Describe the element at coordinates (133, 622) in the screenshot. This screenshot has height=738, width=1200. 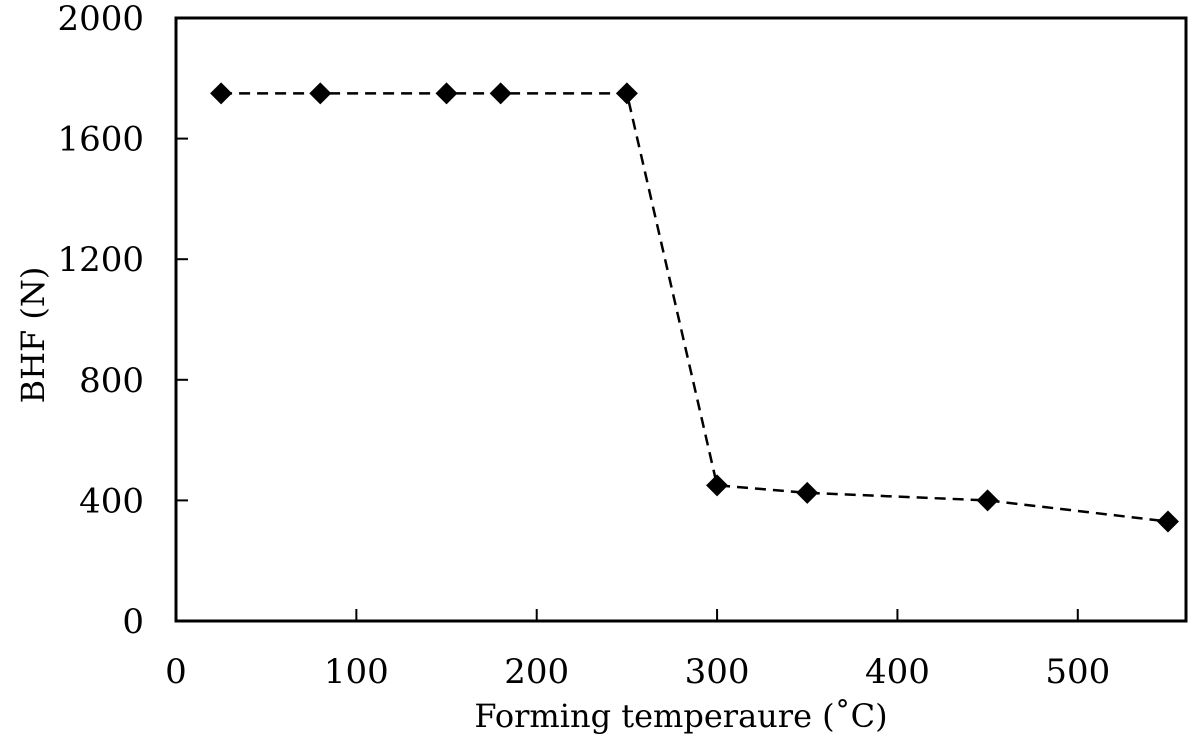
I see `y-tick-label: 0` at that location.